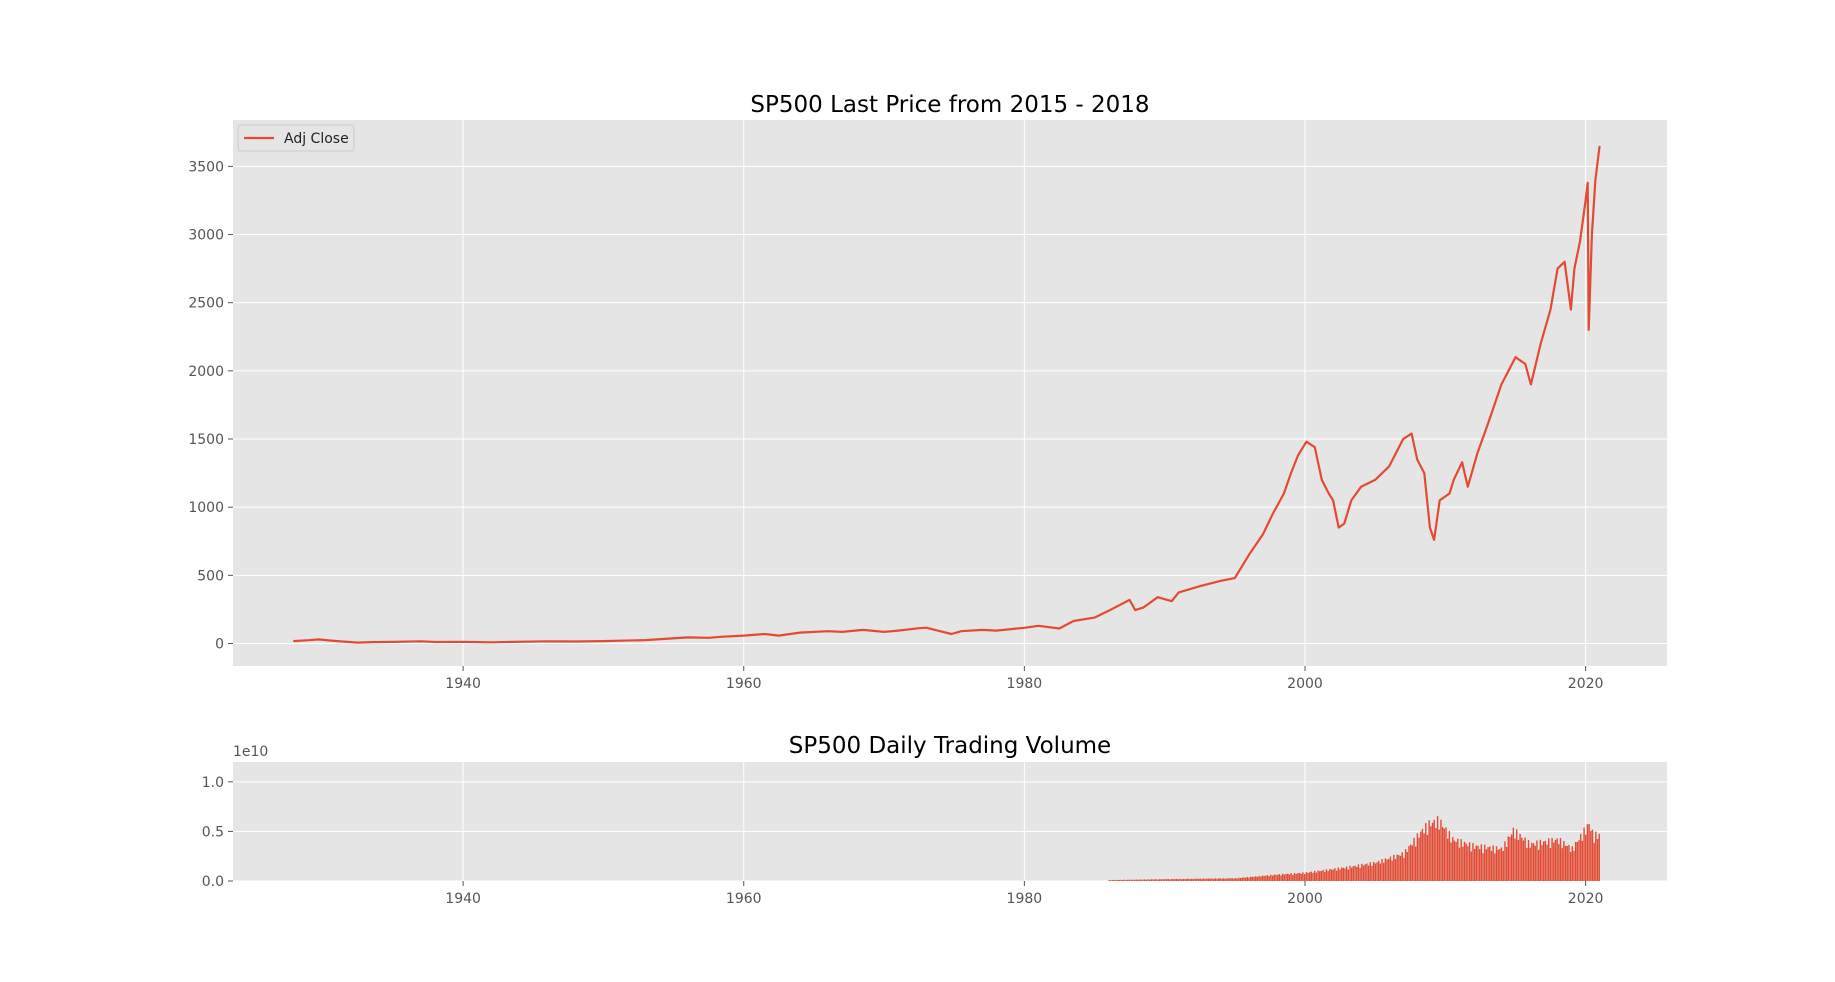  Describe the element at coordinates (206, 236) in the screenshot. I see `y-tick-label: 3000` at that location.